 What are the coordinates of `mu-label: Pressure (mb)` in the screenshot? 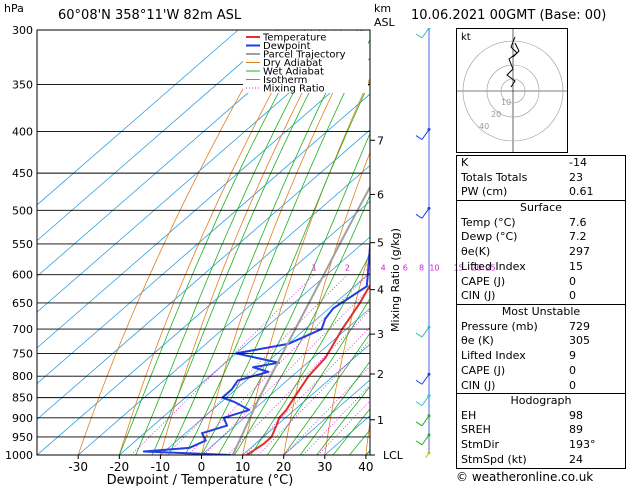 It's located at (499, 326).